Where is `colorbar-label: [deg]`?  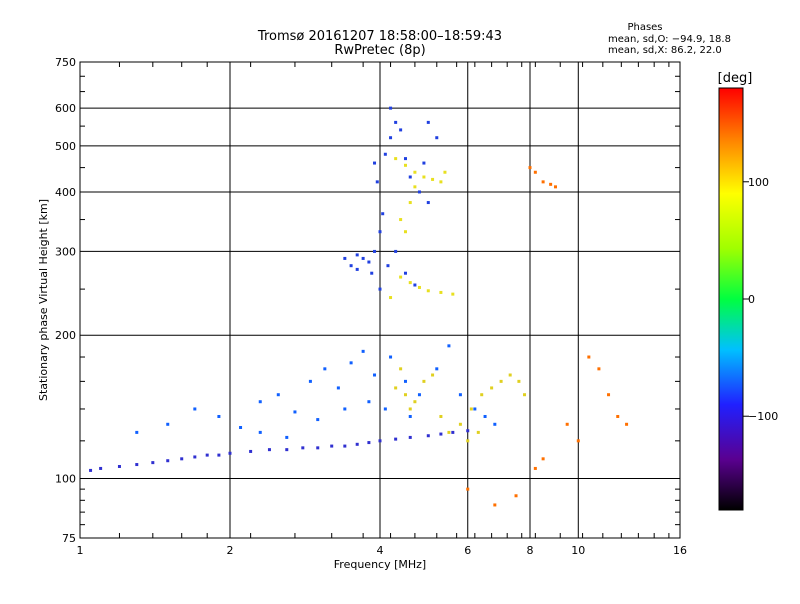 colorbar-label: [deg] is located at coordinates (735, 78).